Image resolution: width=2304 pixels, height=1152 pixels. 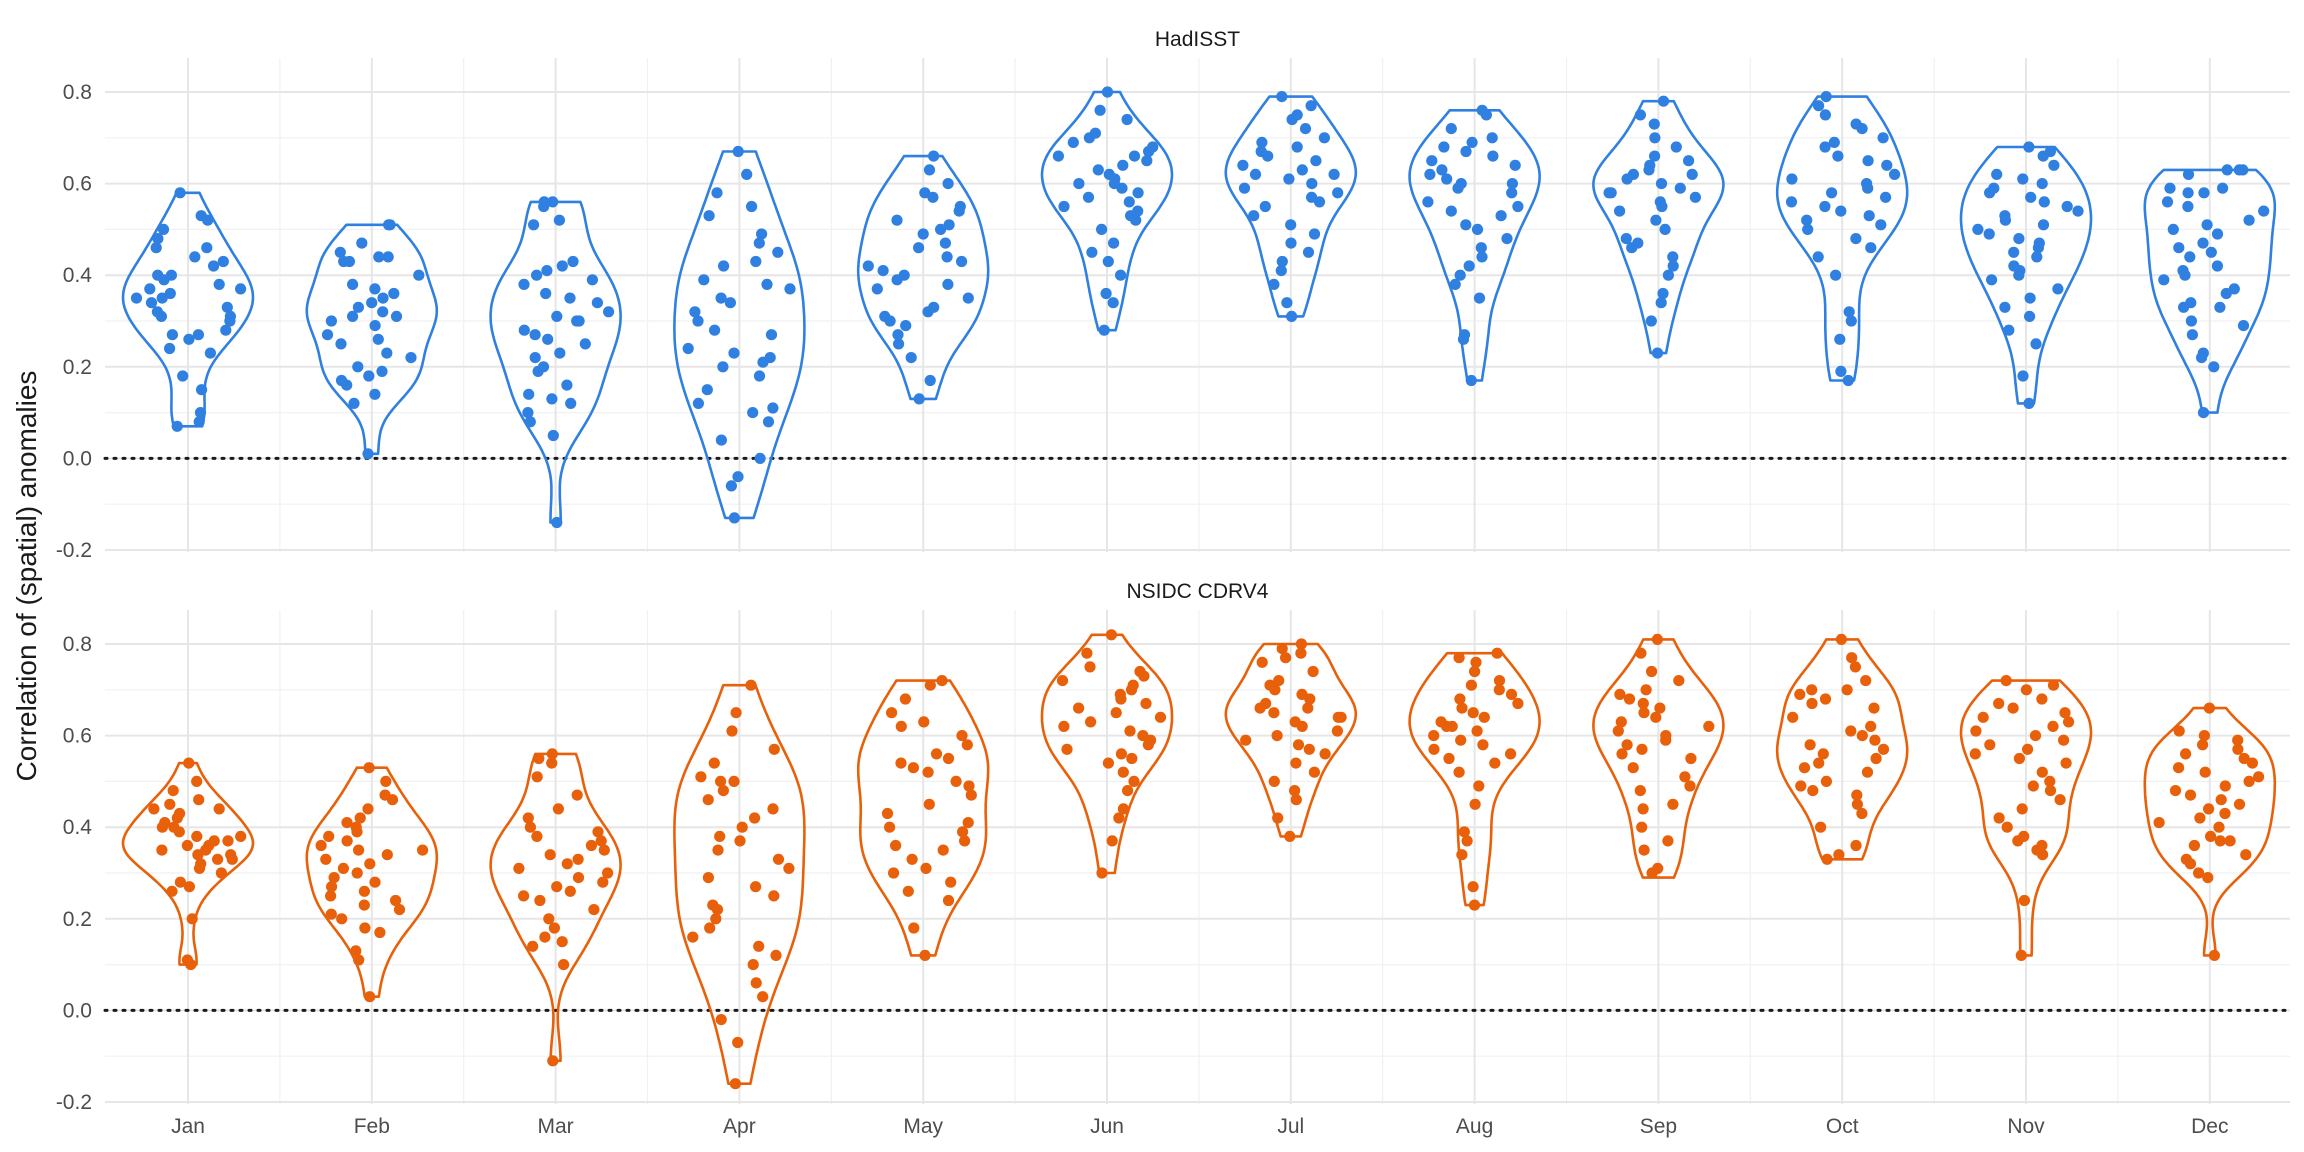 I want to click on violin-mar, so click(x=555, y=907).